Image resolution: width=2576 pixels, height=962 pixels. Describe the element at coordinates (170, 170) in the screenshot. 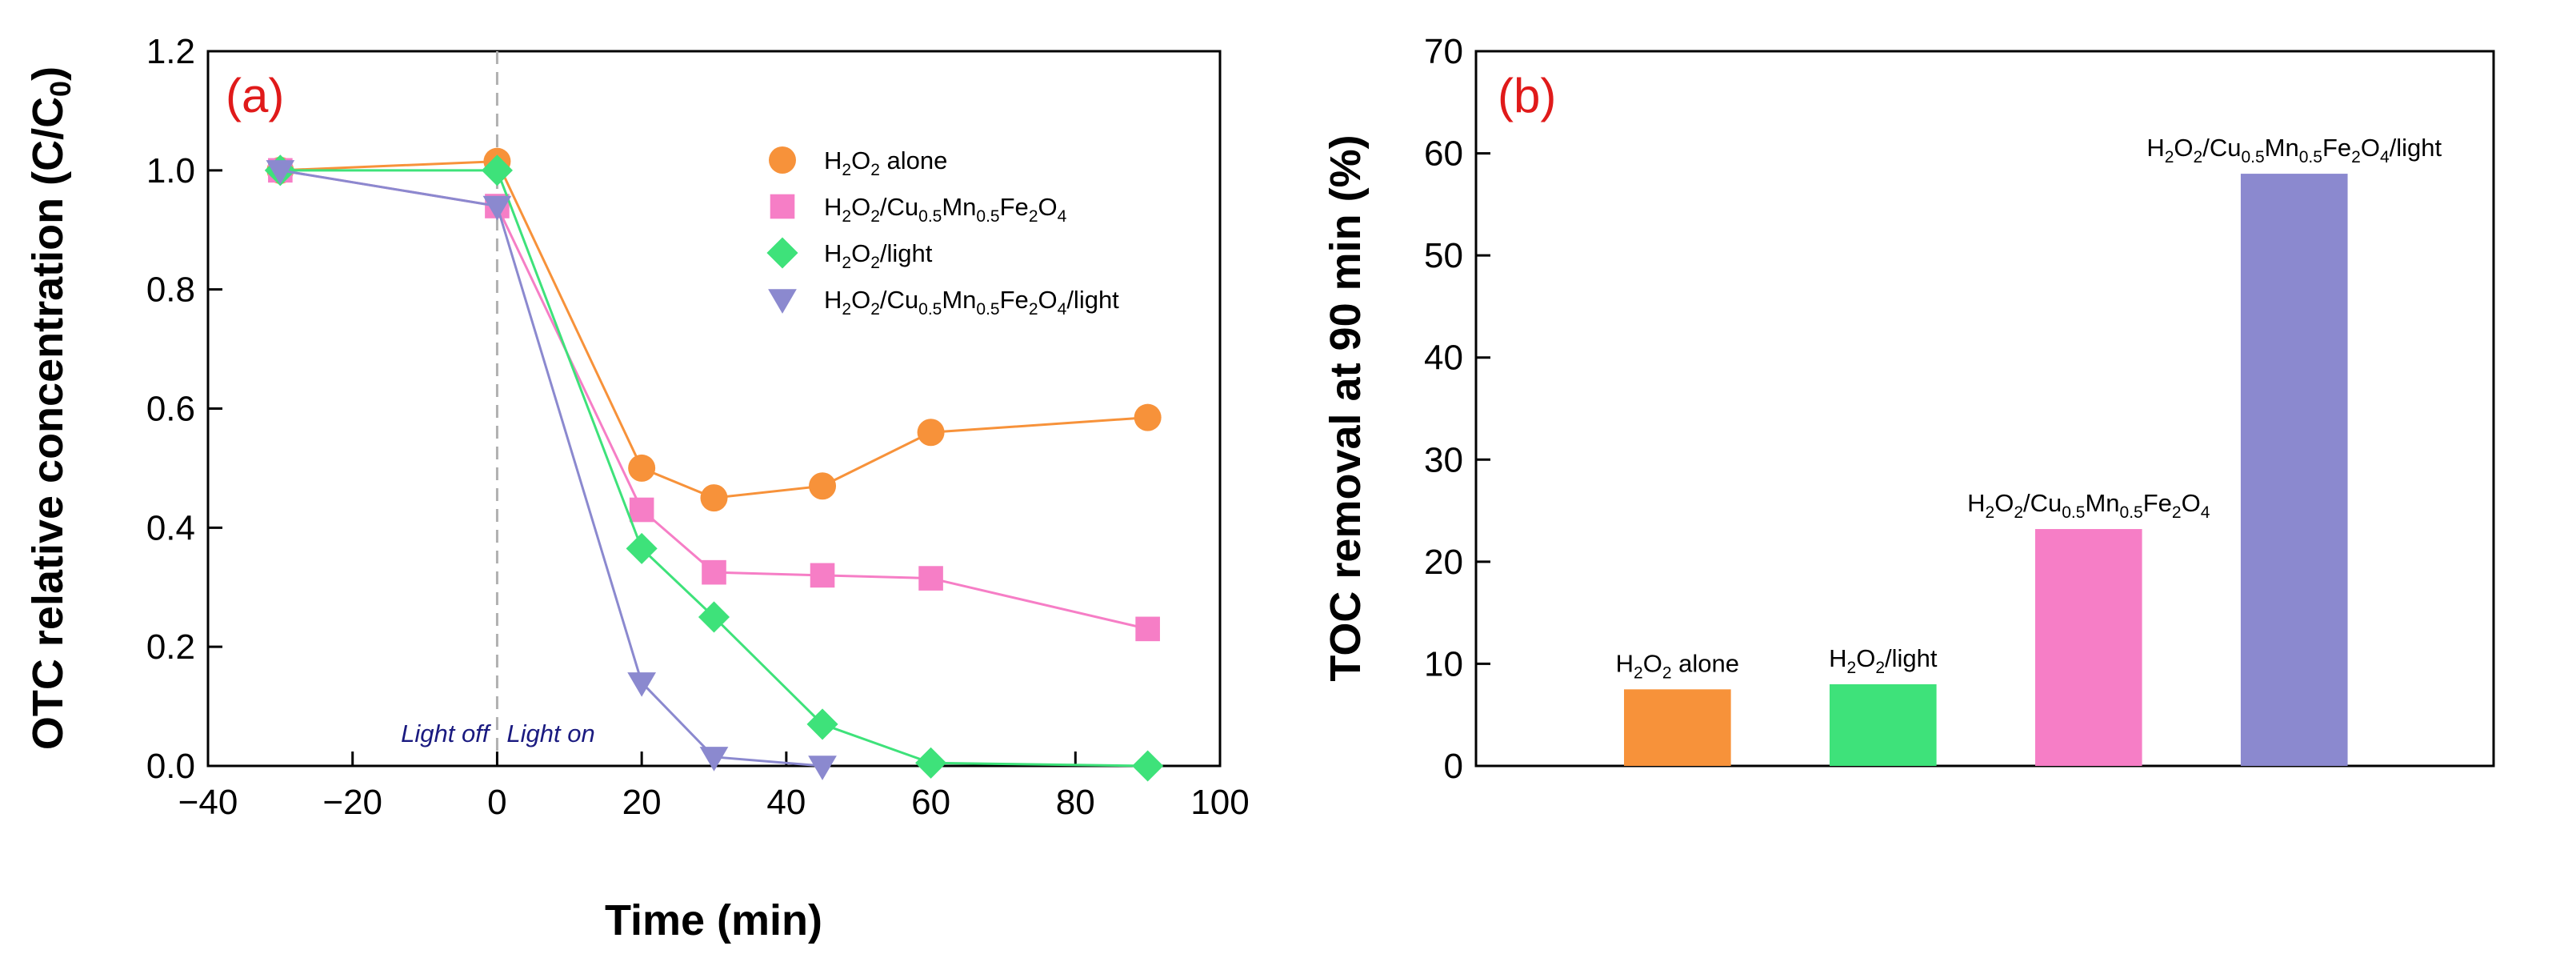

I see `y-tick-label: 1.0` at that location.